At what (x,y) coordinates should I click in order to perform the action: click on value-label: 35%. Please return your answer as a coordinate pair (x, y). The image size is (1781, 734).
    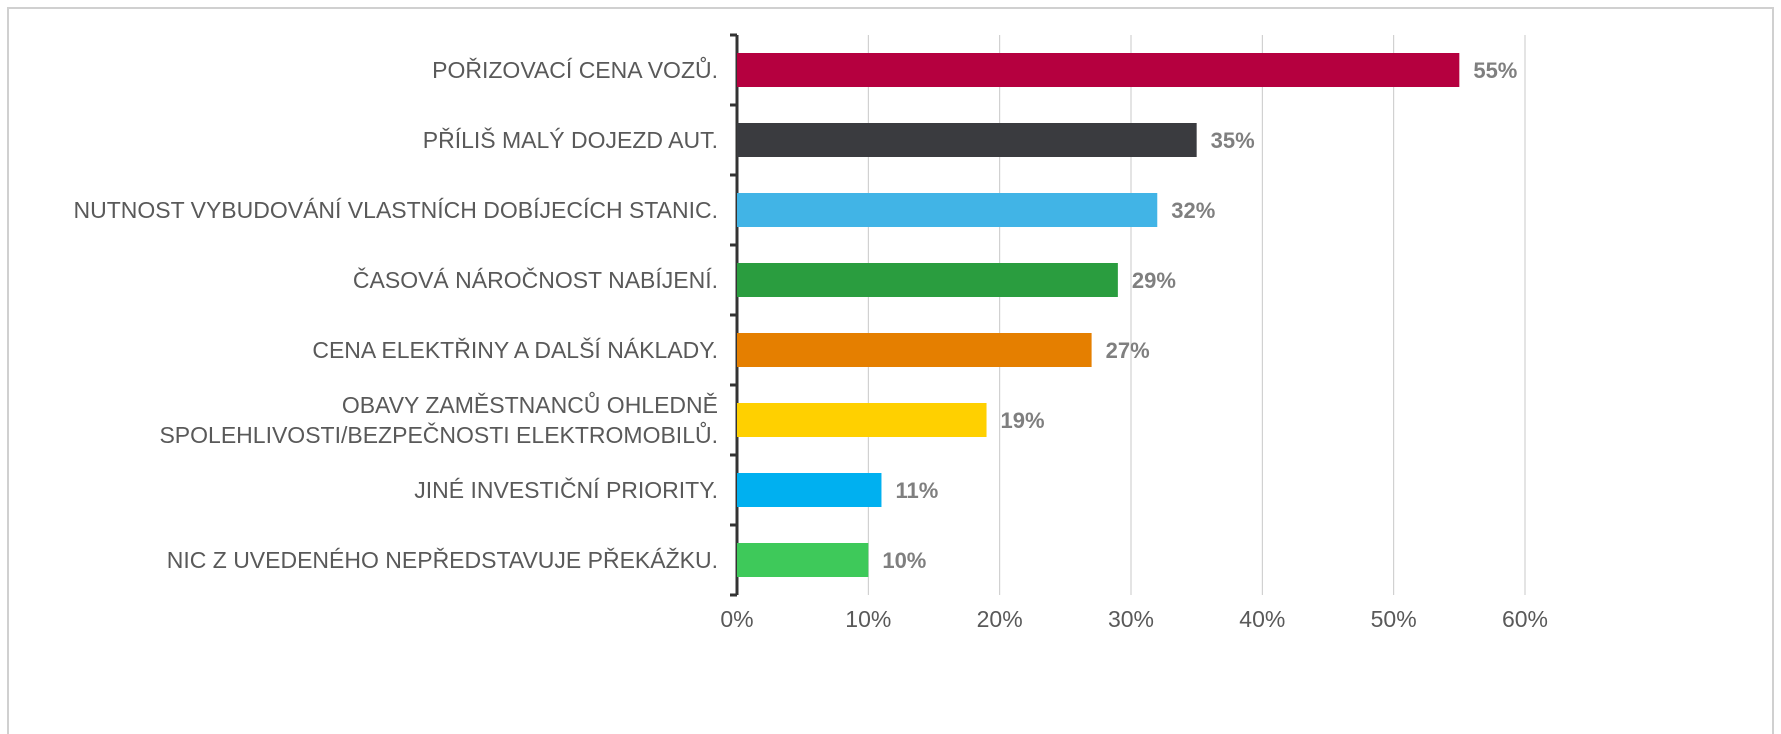
    Looking at the image, I should click on (1233, 140).